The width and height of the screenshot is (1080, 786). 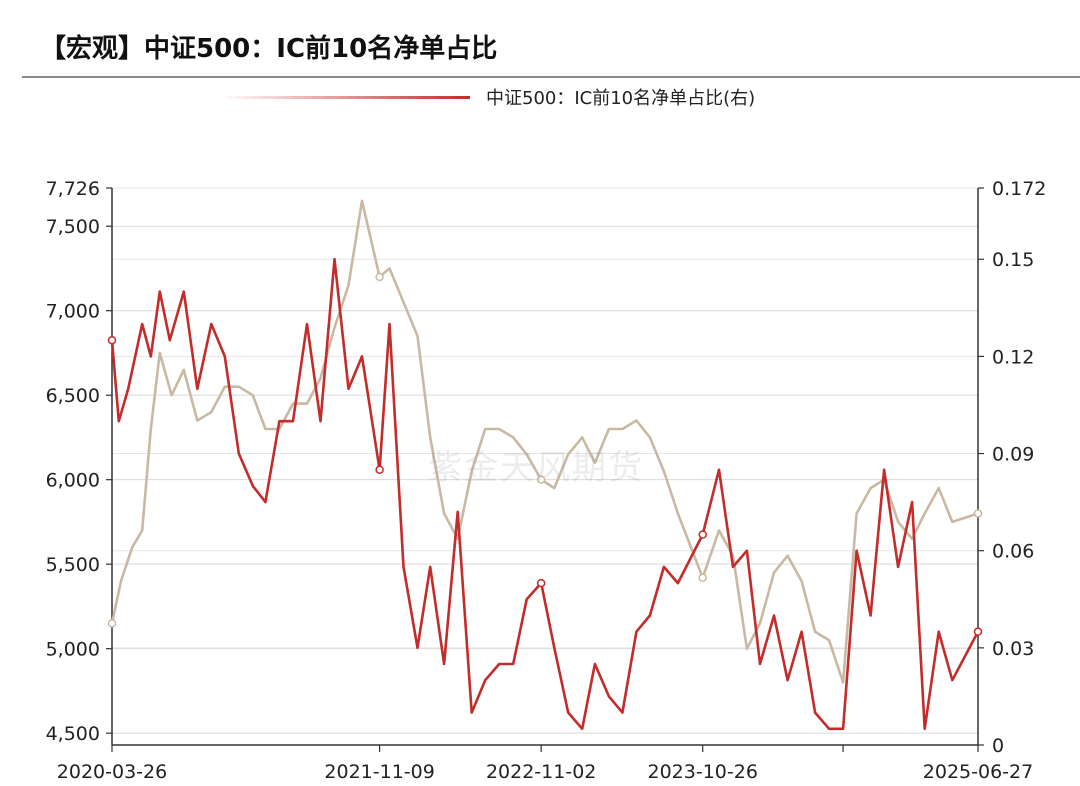 What do you see at coordinates (79, 461) in the screenshot?
I see `left-axis-ticks: 7,726 7,500 7,000 6,500 6,000 5,500 5,000 4,500` at bounding box center [79, 461].